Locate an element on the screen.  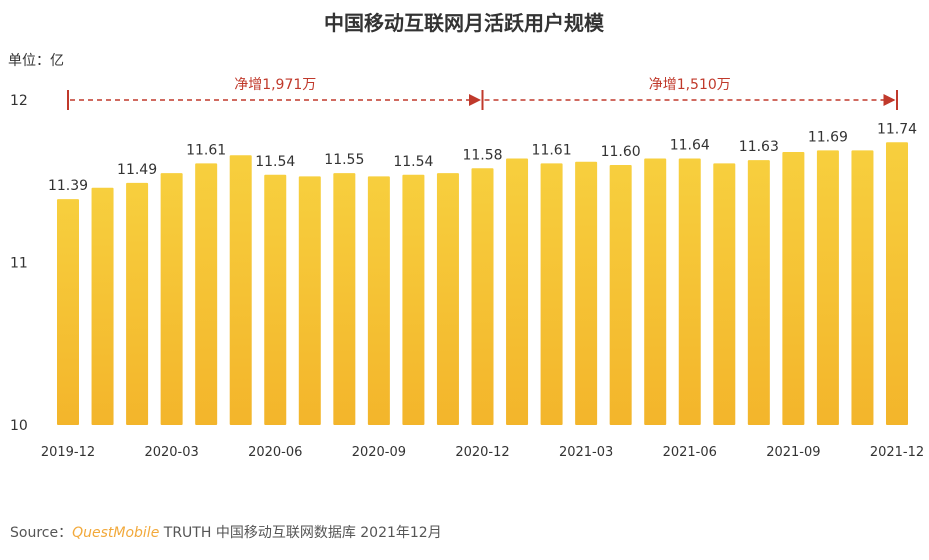
x-tick-label: 2021-03 is located at coordinates (586, 452).